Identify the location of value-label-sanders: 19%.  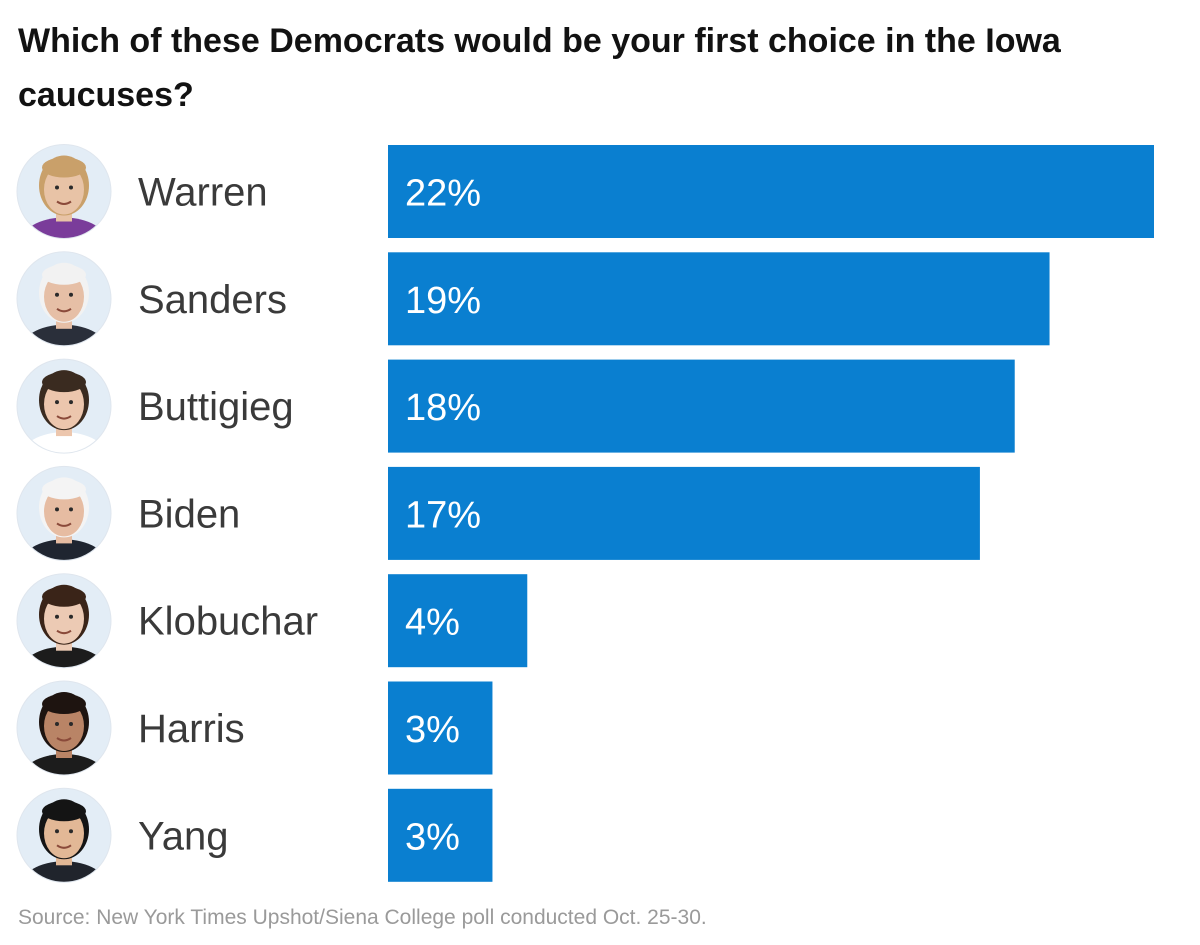
(443, 301).